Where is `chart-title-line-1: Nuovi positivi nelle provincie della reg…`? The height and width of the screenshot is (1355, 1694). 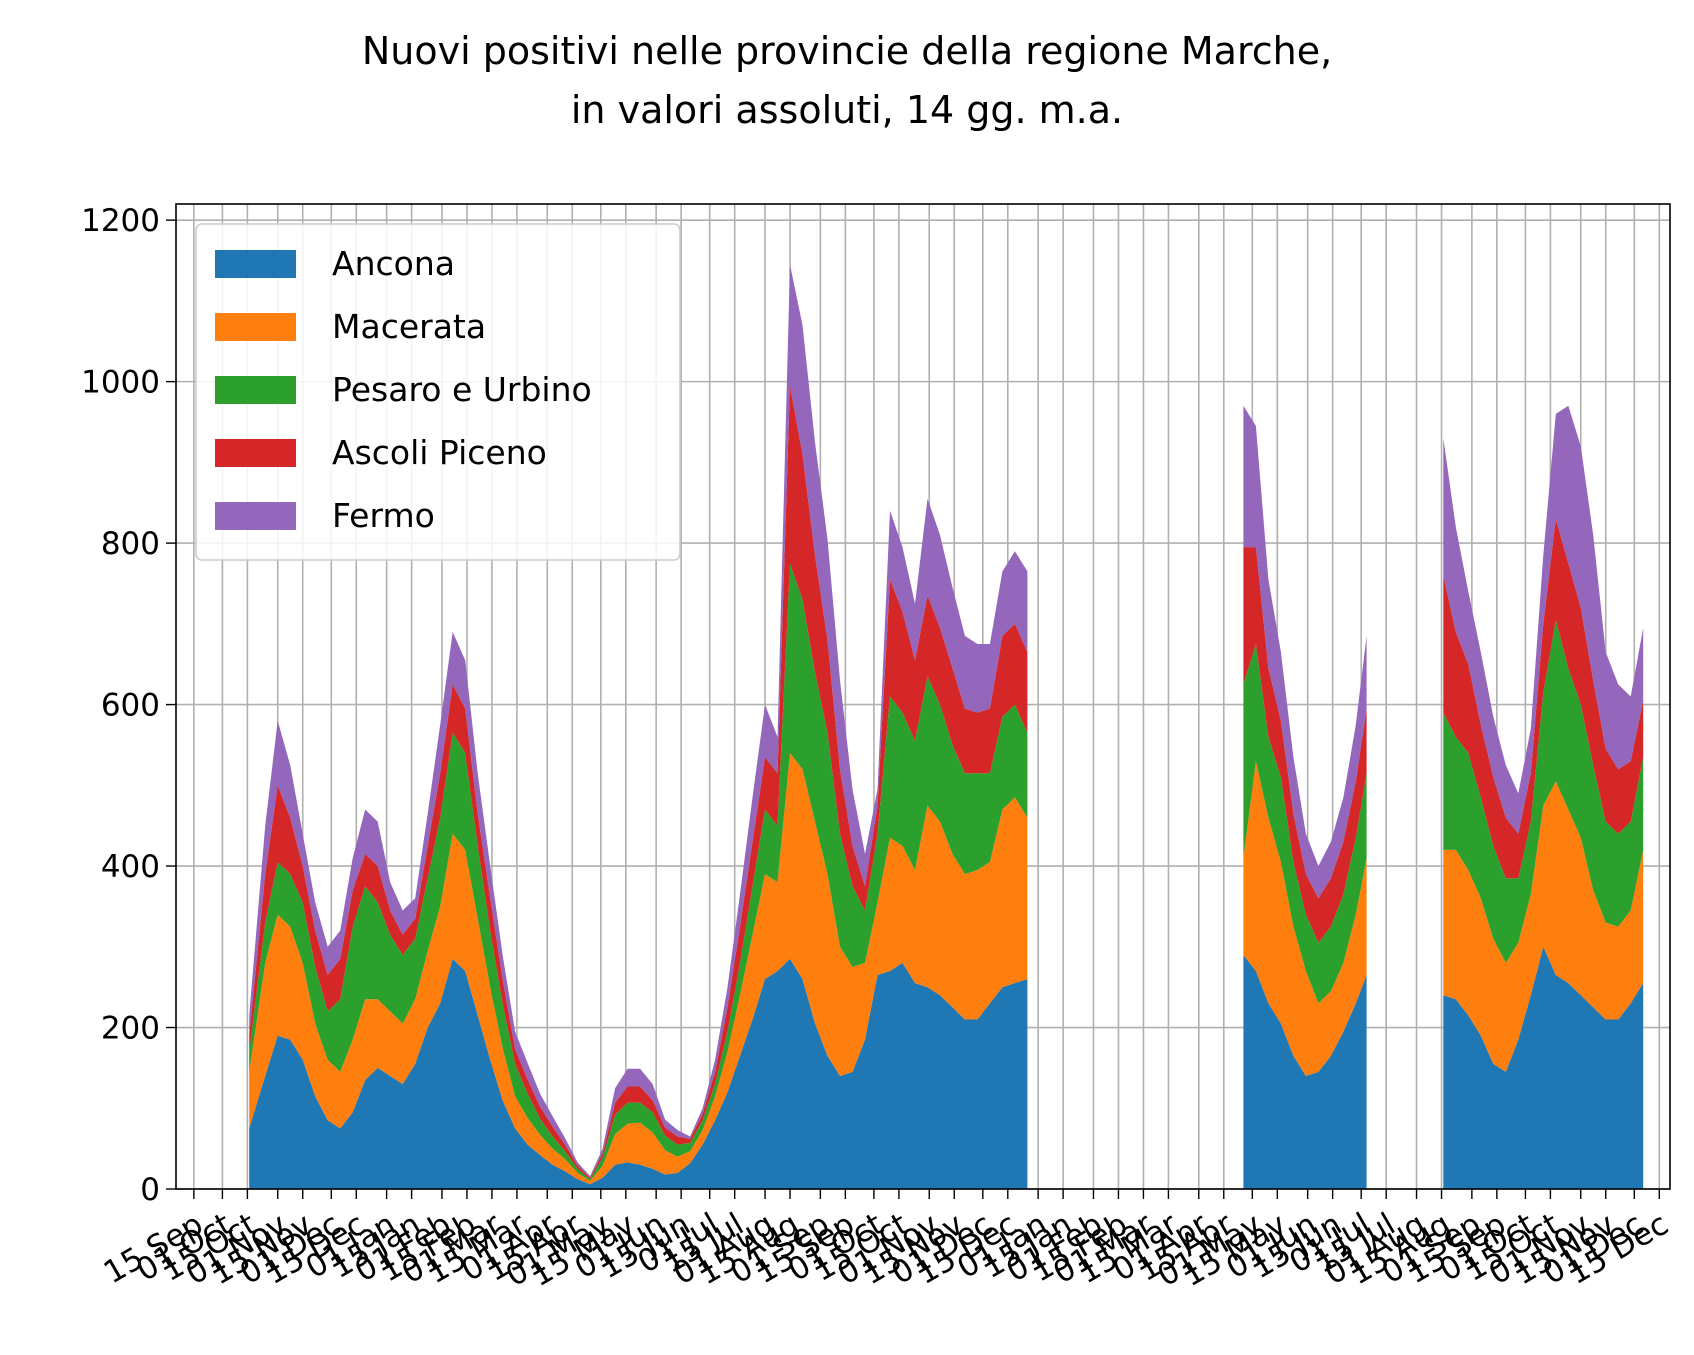
chart-title-line-1: Nuovi positivi nelle provincie della reg… is located at coordinates (847, 51).